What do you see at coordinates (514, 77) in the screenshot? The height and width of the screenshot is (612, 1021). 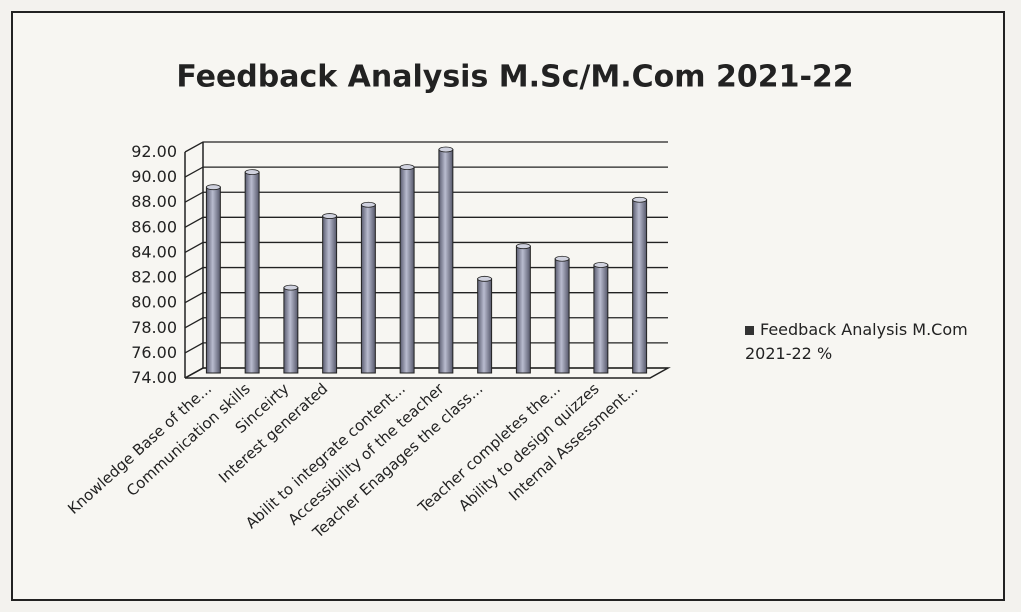 I see `chart-title: Feedback Analysis M.Sc/M.Com 2021-22` at bounding box center [514, 77].